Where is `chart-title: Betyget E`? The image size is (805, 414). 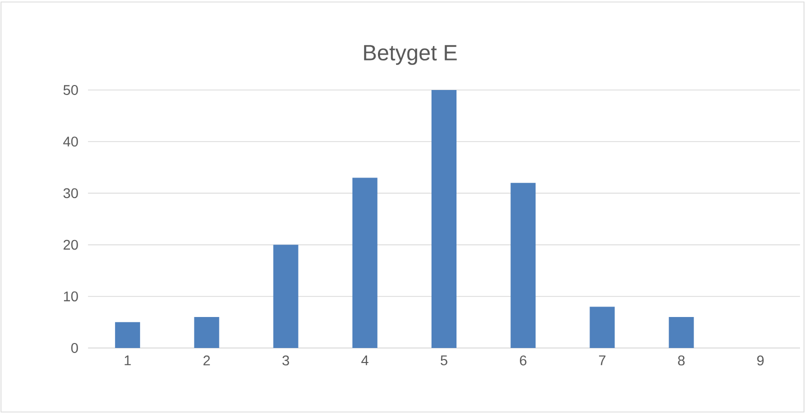 chart-title: Betyget E is located at coordinates (410, 55).